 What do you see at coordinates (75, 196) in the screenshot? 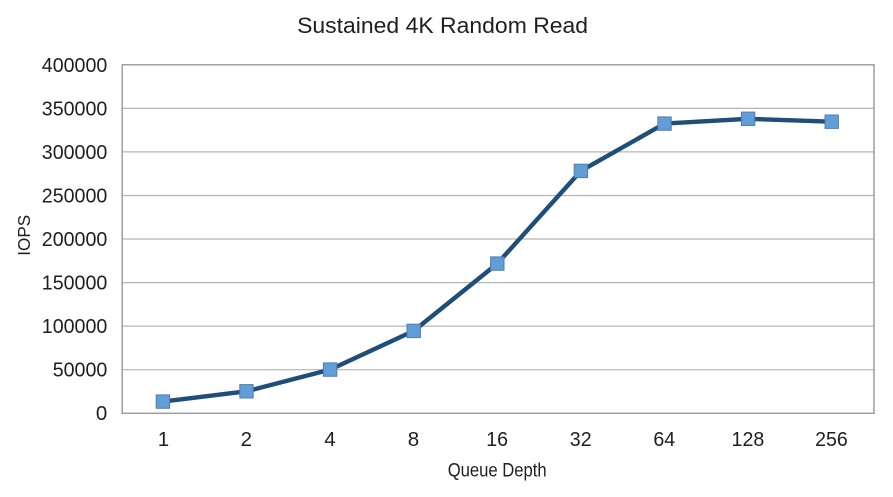
I see `svg-text: 250000` at bounding box center [75, 196].